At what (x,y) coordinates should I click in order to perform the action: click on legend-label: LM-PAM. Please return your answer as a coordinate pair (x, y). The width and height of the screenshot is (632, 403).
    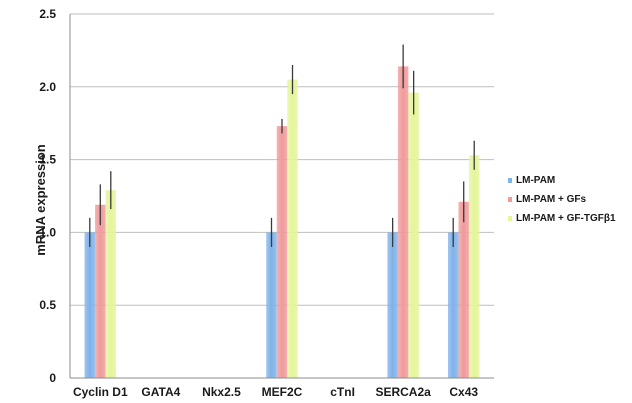
    Looking at the image, I should click on (535, 180).